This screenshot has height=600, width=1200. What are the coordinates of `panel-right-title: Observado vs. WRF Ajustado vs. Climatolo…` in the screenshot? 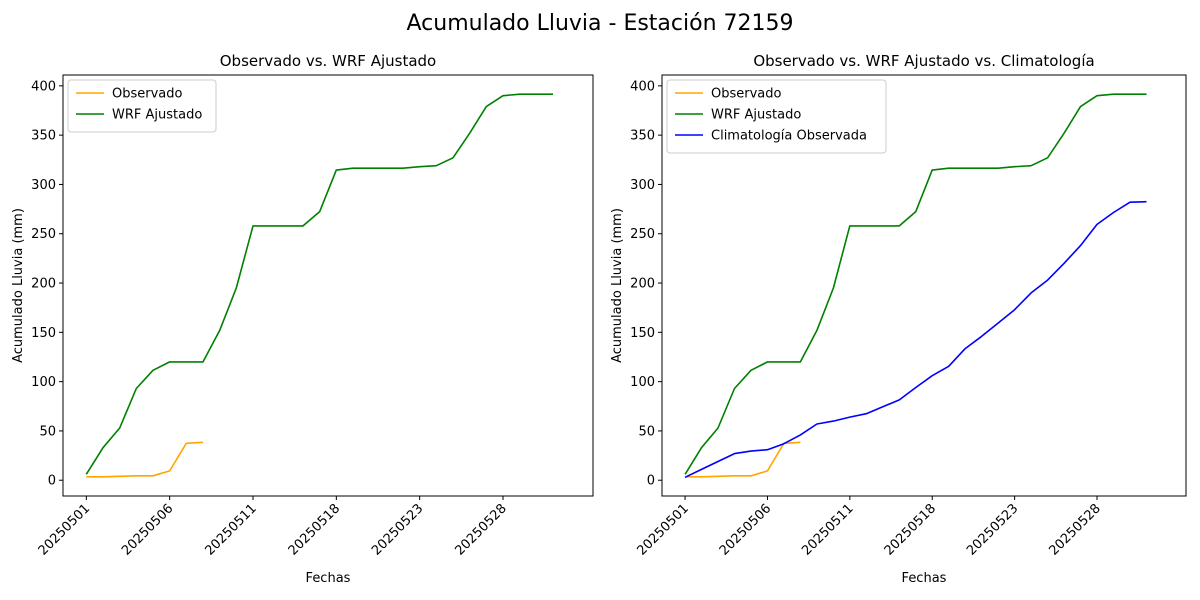 It's located at (923, 61).